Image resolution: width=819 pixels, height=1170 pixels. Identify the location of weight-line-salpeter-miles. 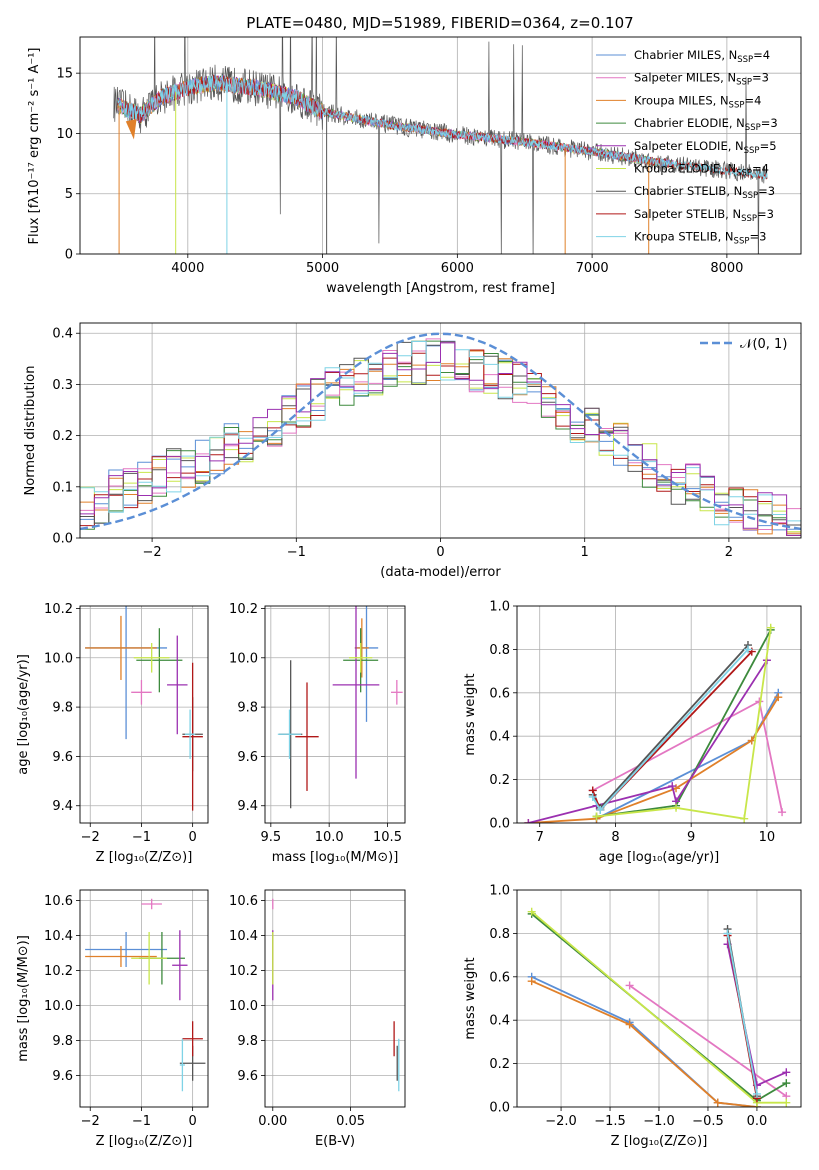
(708, 1040).